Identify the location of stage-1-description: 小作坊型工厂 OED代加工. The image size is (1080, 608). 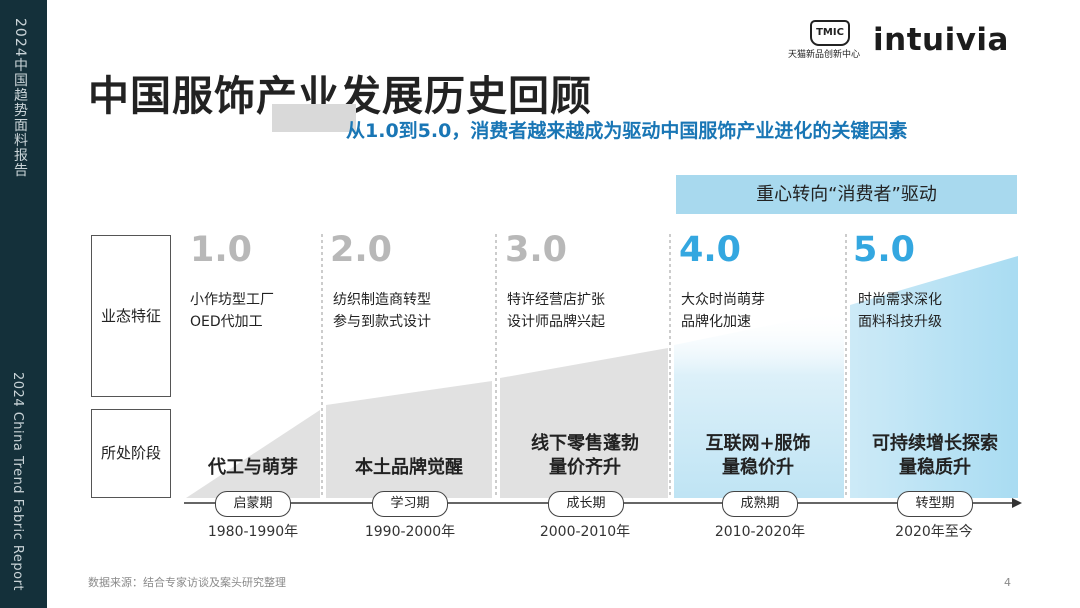
(232, 311).